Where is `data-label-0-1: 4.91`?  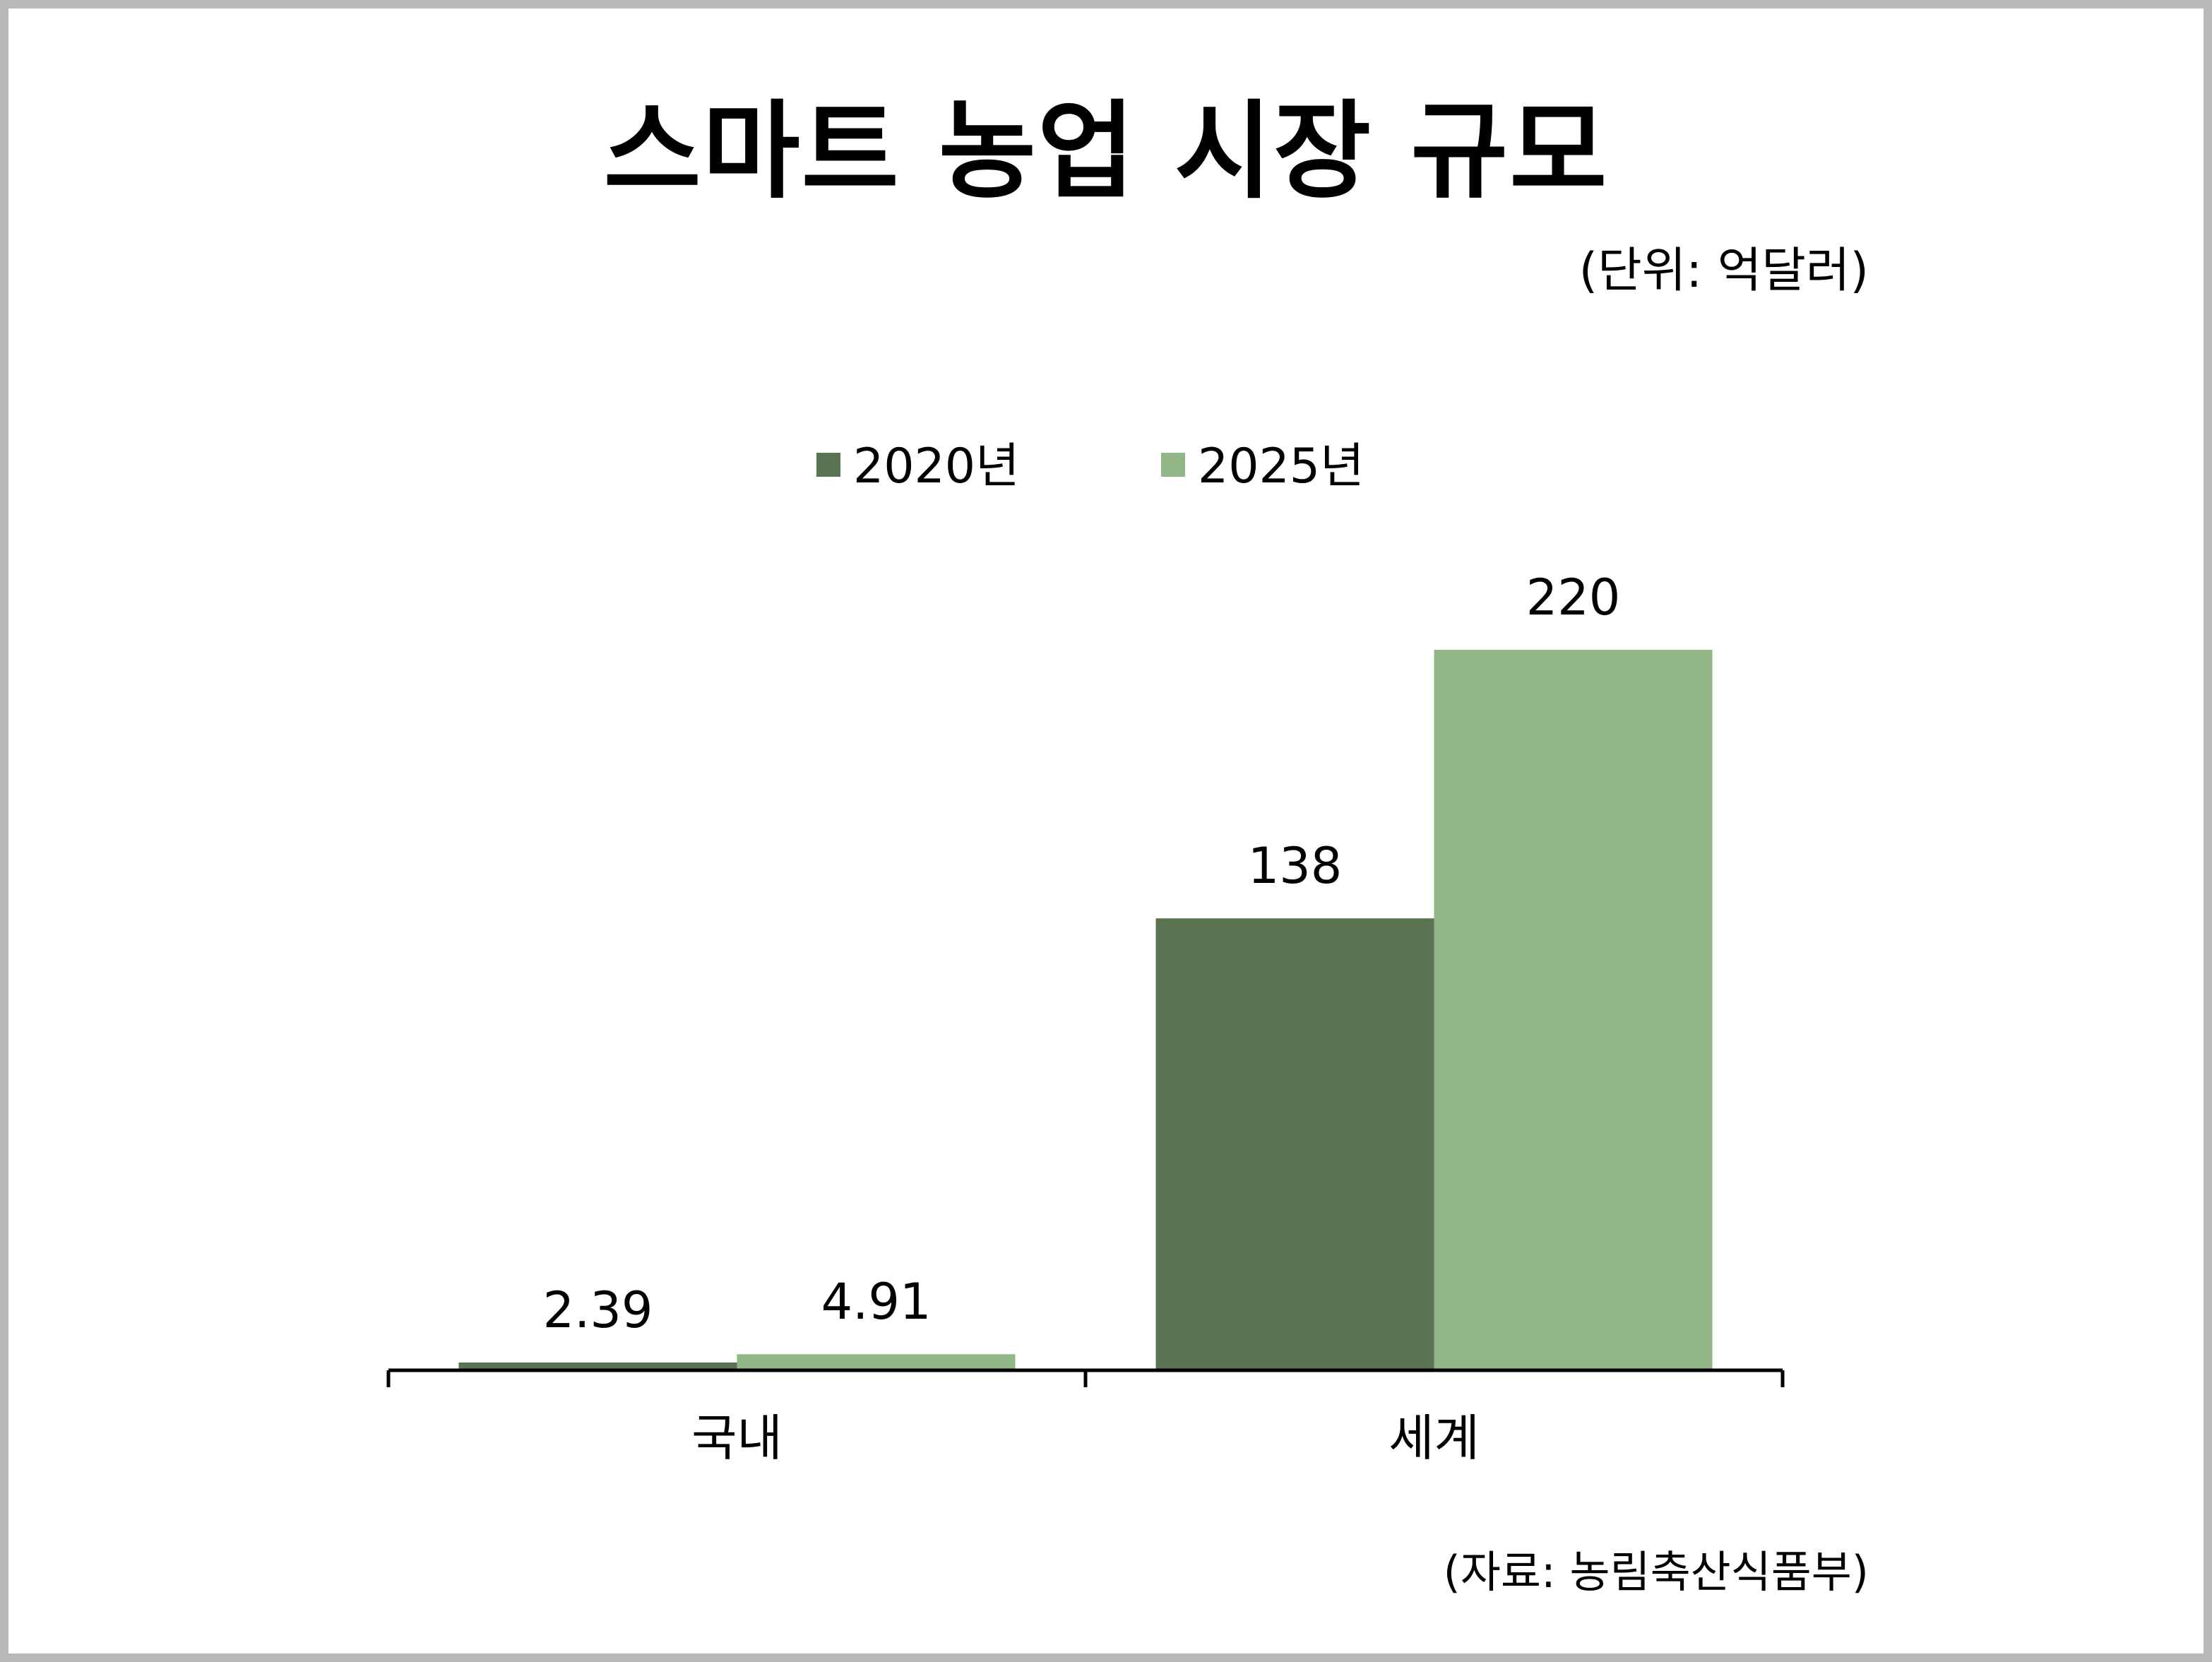
data-label-0-1: 4.91 is located at coordinates (876, 1302).